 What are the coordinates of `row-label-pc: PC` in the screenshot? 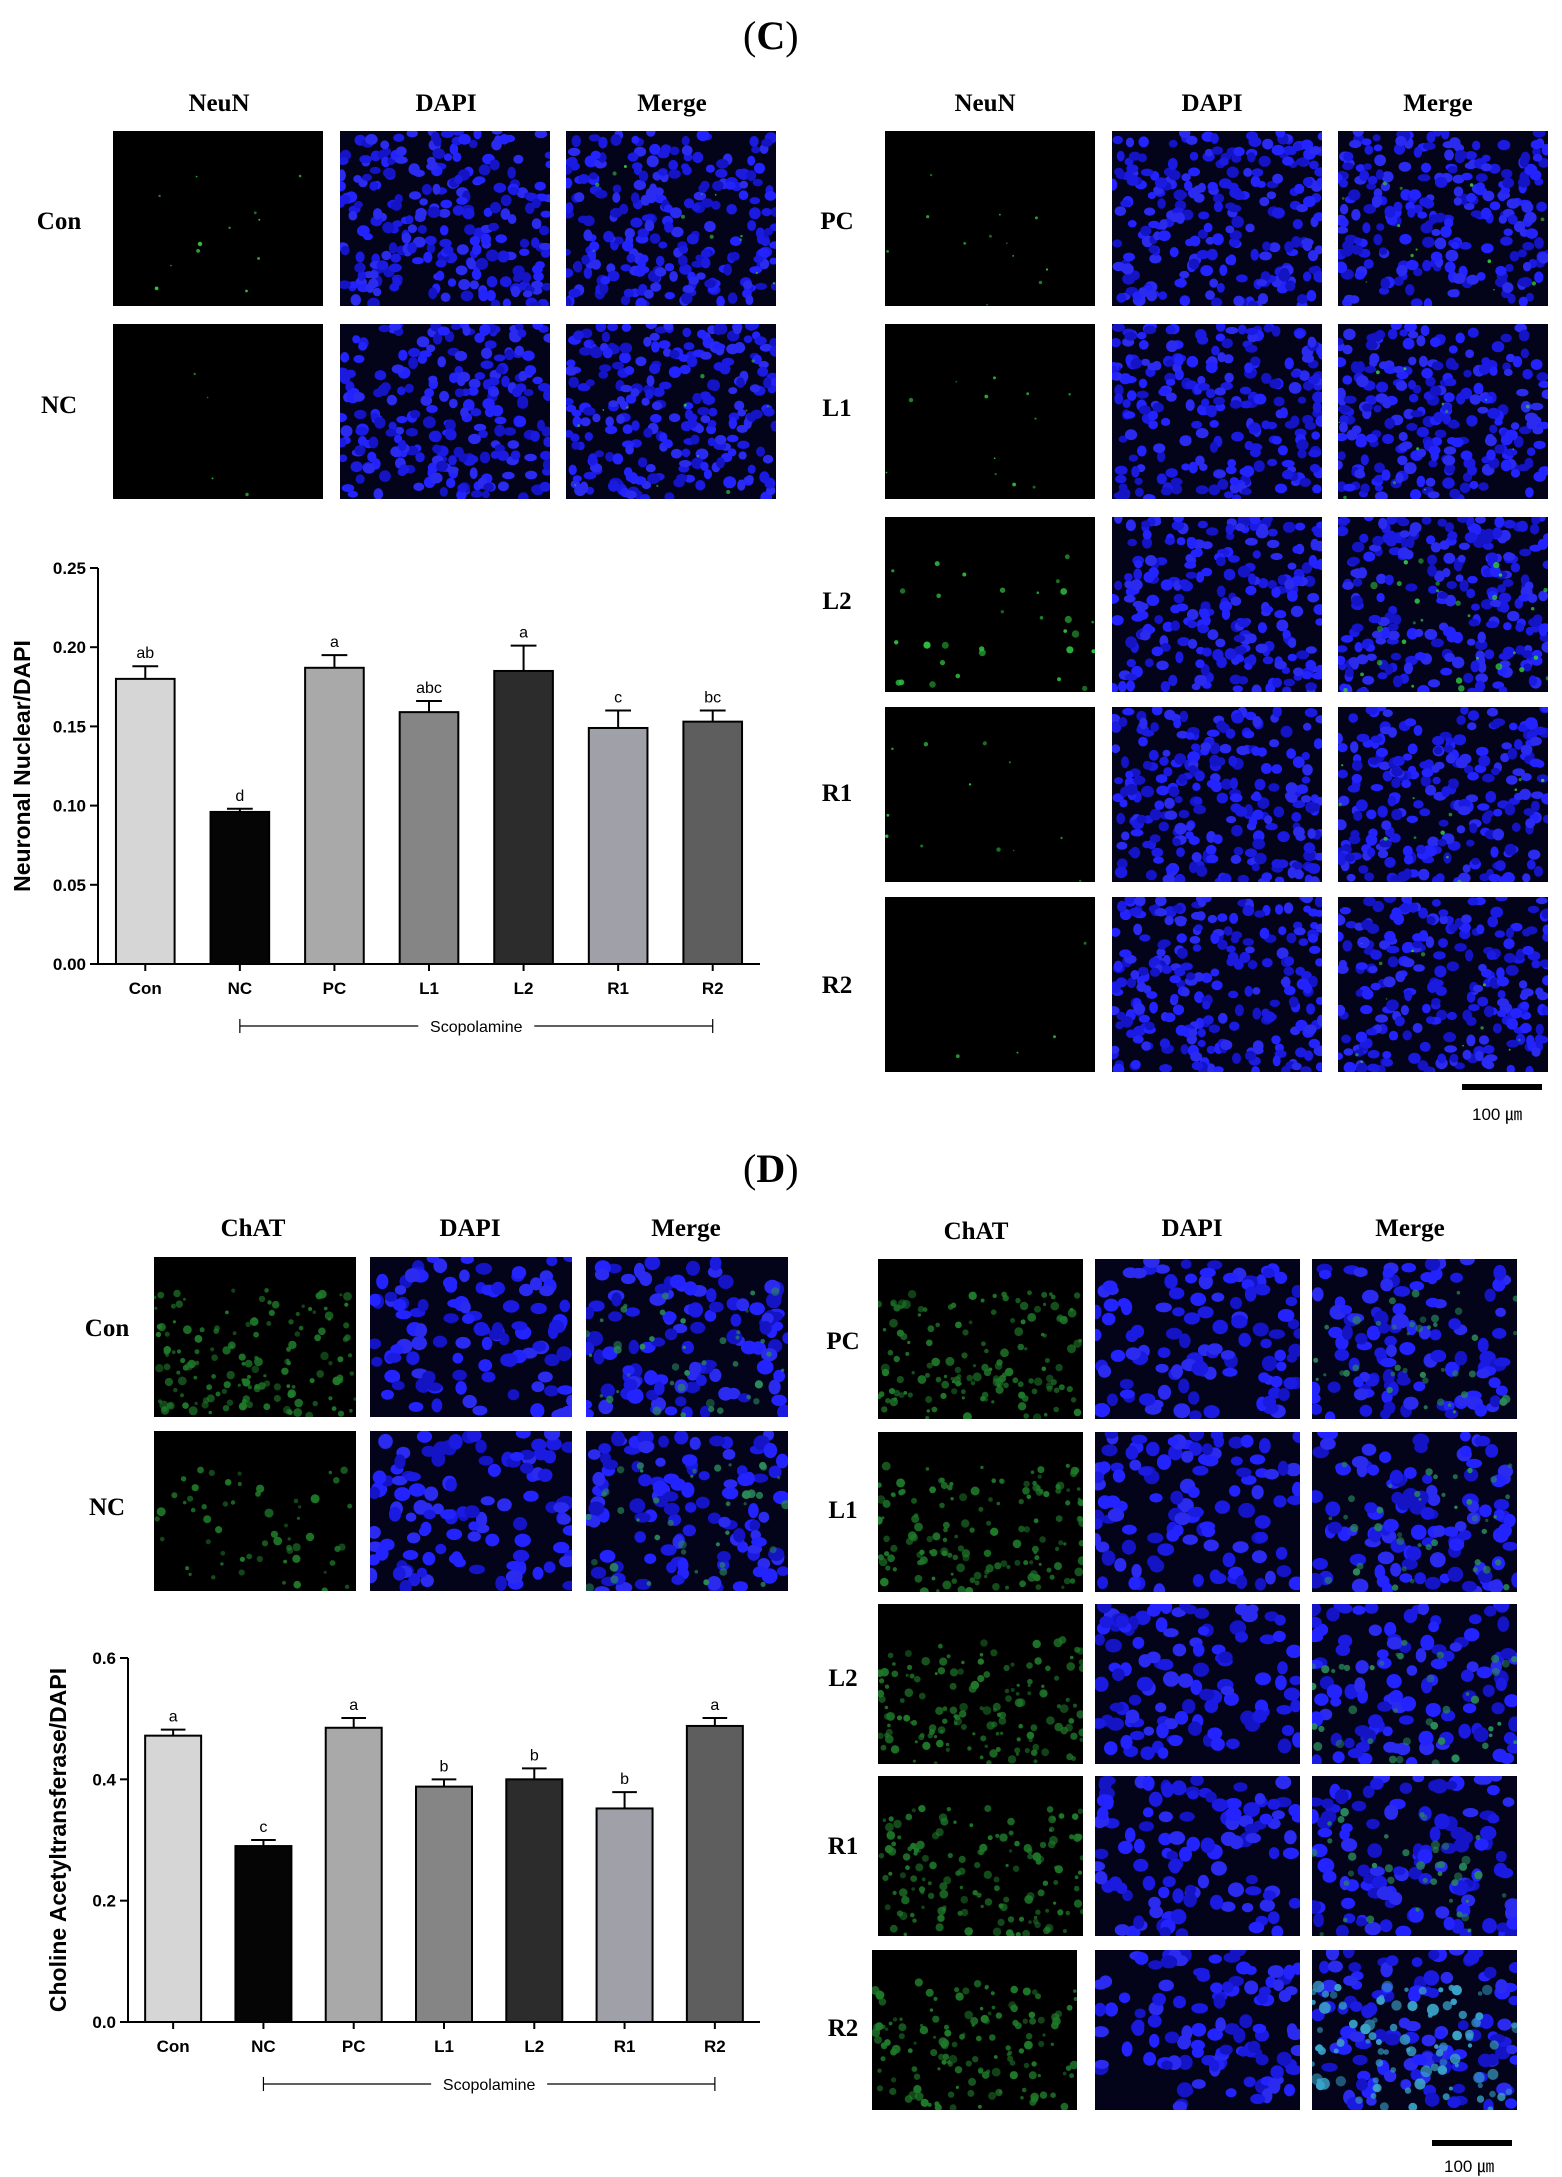 It's located at (843, 1342).